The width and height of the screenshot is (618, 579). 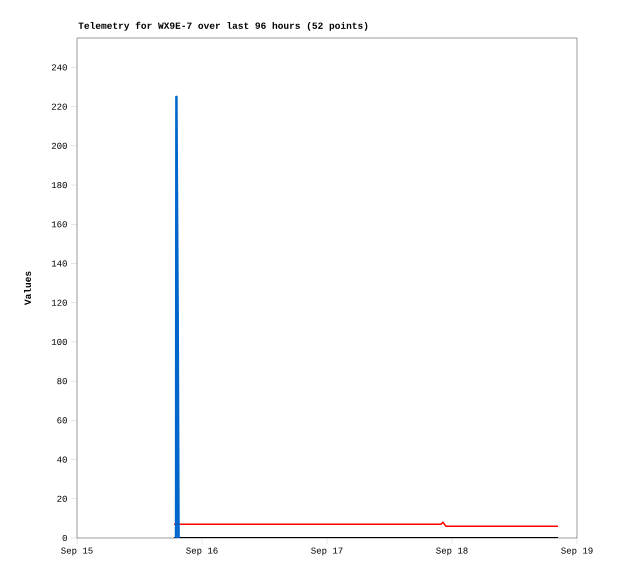 I want to click on x-tick-label: Sep 17, so click(x=327, y=552).